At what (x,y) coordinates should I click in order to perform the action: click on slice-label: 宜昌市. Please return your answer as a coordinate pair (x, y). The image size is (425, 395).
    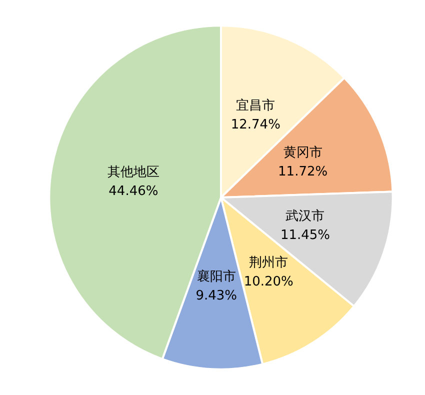
    Looking at the image, I should click on (256, 106).